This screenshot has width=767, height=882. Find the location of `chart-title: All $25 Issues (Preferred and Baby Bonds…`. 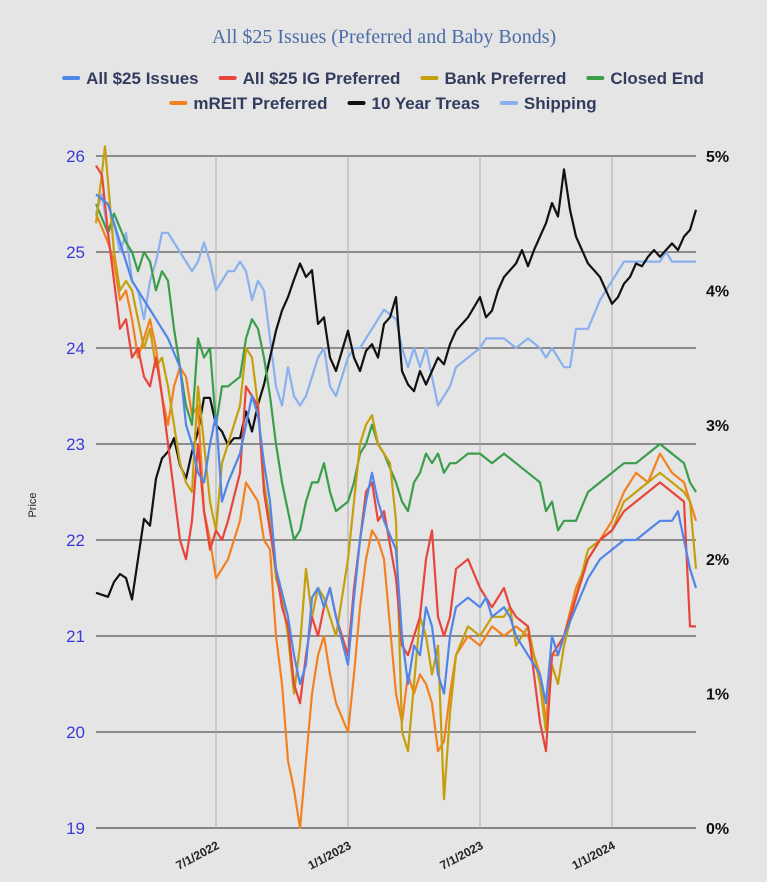

chart-title: All $25 Issues (Preferred and Baby Bonds… is located at coordinates (384, 37).